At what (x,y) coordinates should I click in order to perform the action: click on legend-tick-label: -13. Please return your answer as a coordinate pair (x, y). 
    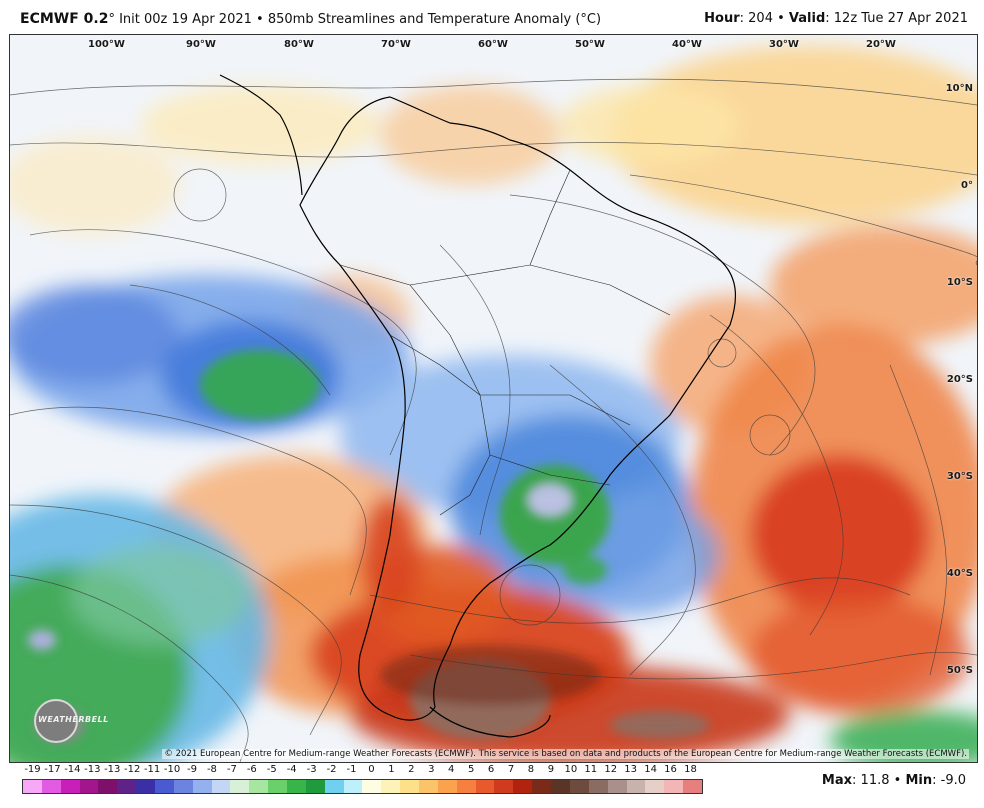
    Looking at the image, I should click on (112, 769).